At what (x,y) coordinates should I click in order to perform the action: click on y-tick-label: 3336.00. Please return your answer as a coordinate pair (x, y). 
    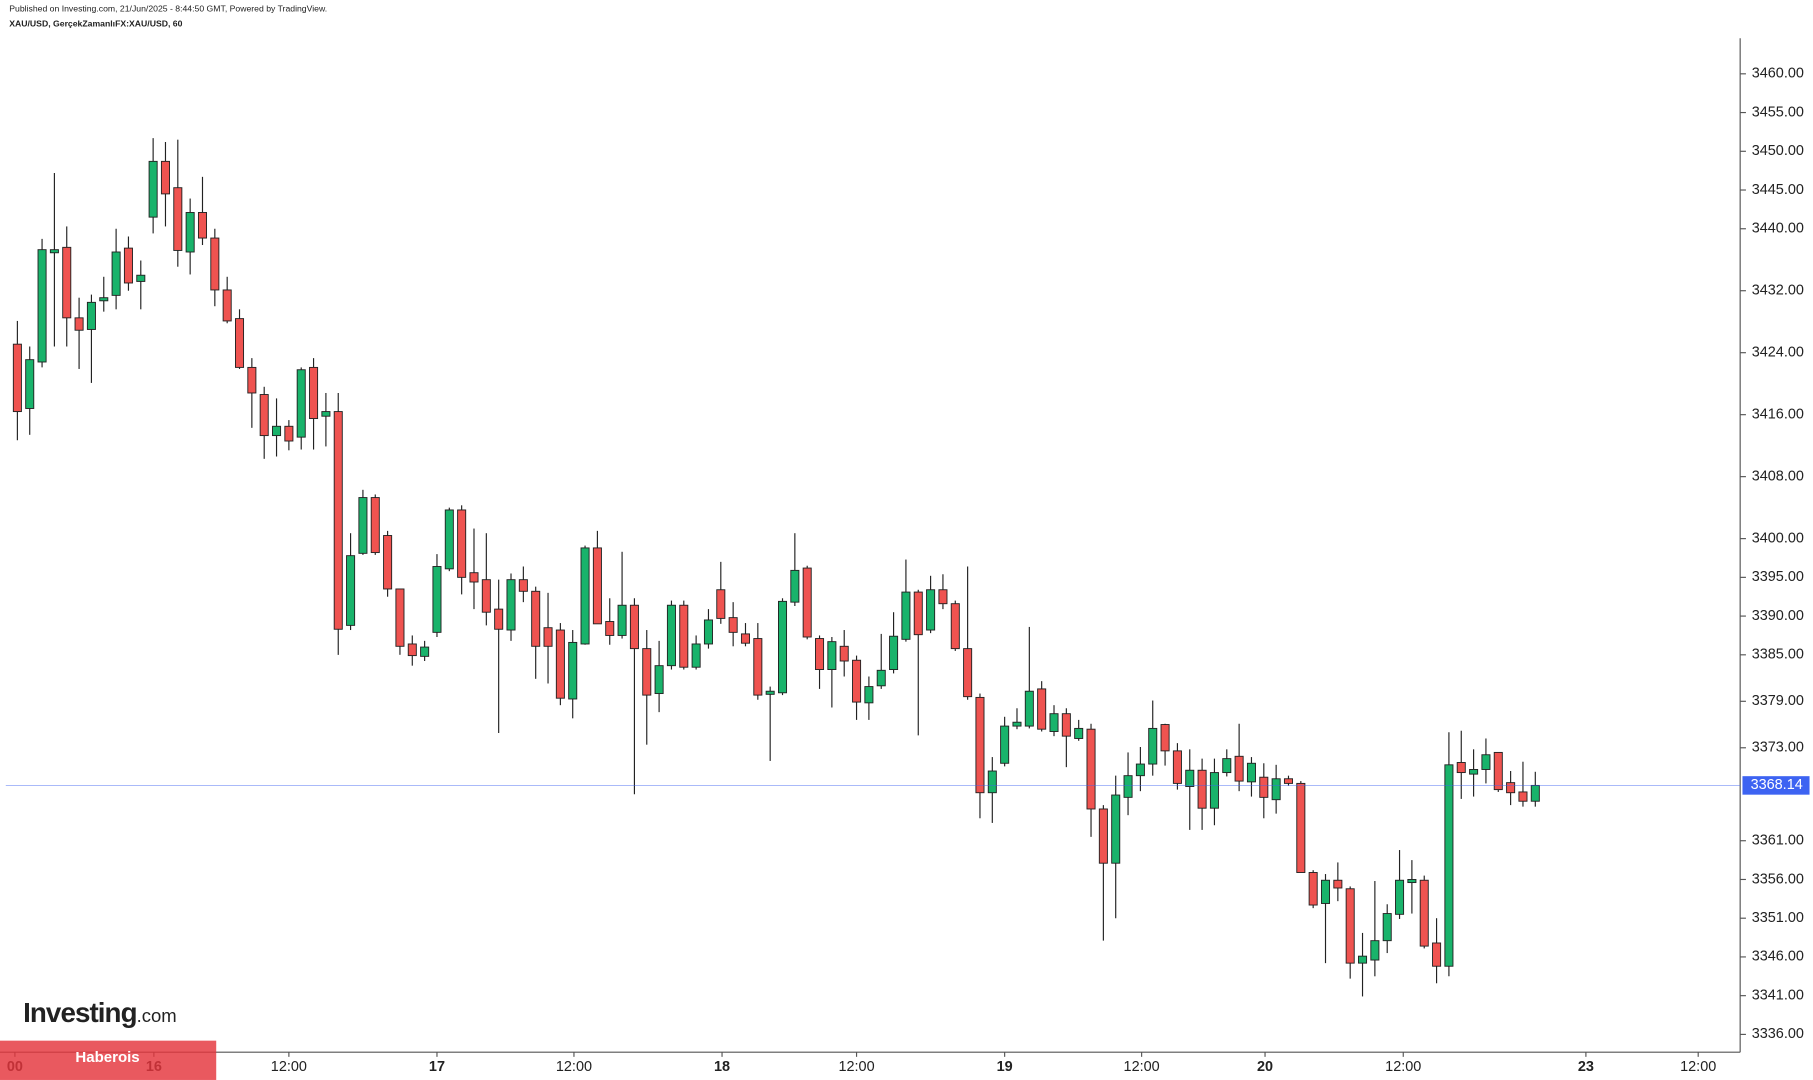
    Looking at the image, I should click on (1778, 1034).